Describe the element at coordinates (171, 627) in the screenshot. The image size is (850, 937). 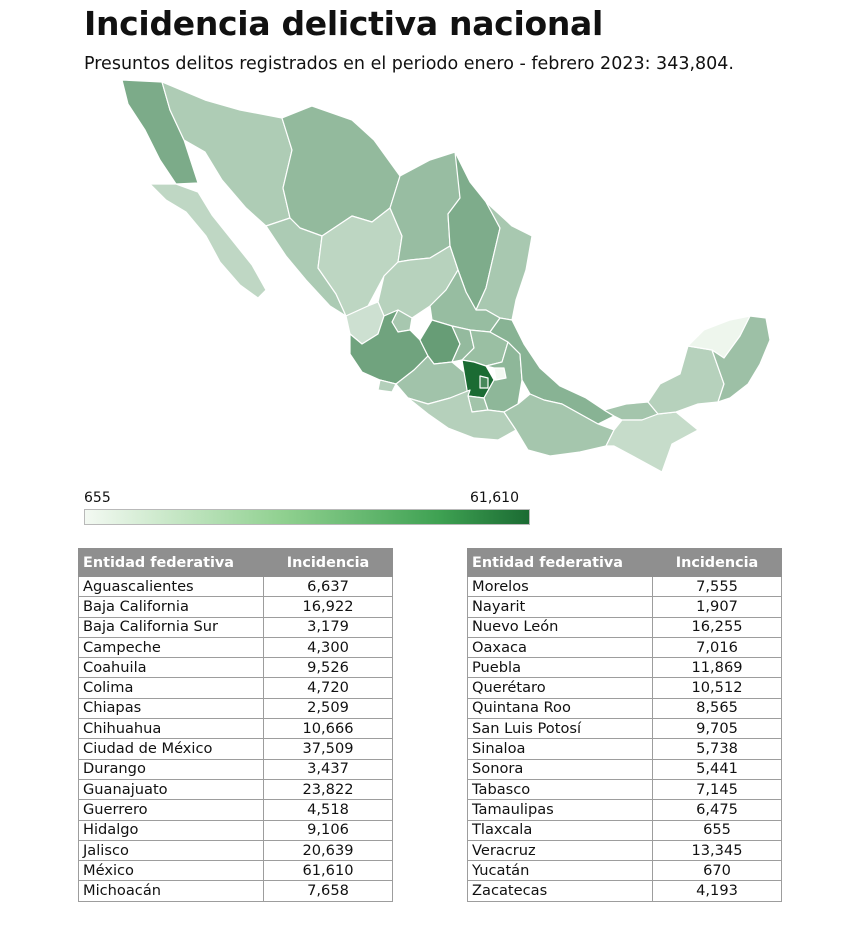
I see `state-name-cell: Baja California Sur` at that location.